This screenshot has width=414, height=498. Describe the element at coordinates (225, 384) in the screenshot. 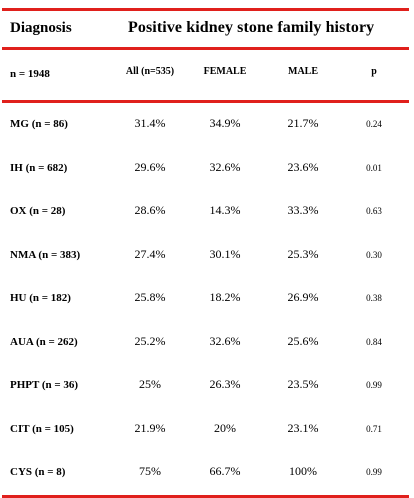

I see `row-female-value: 26.3%` at that location.